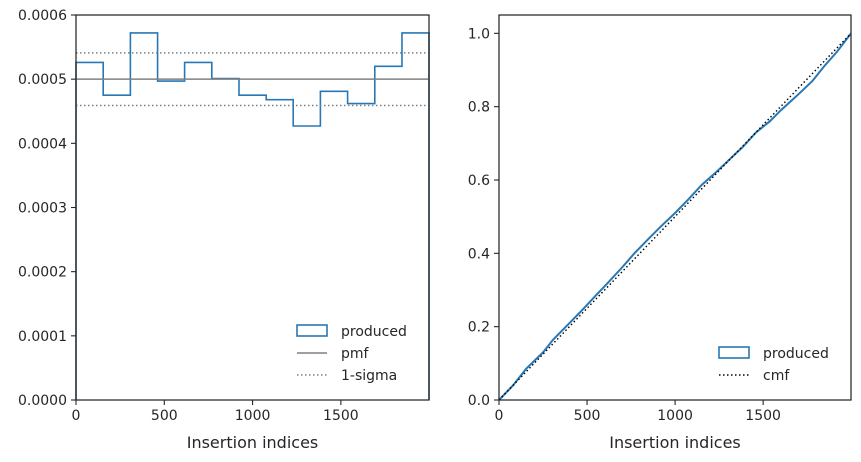 The image size is (861, 462). What do you see at coordinates (355, 354) in the screenshot?
I see `legend-pmf-label: pmf` at bounding box center [355, 354].